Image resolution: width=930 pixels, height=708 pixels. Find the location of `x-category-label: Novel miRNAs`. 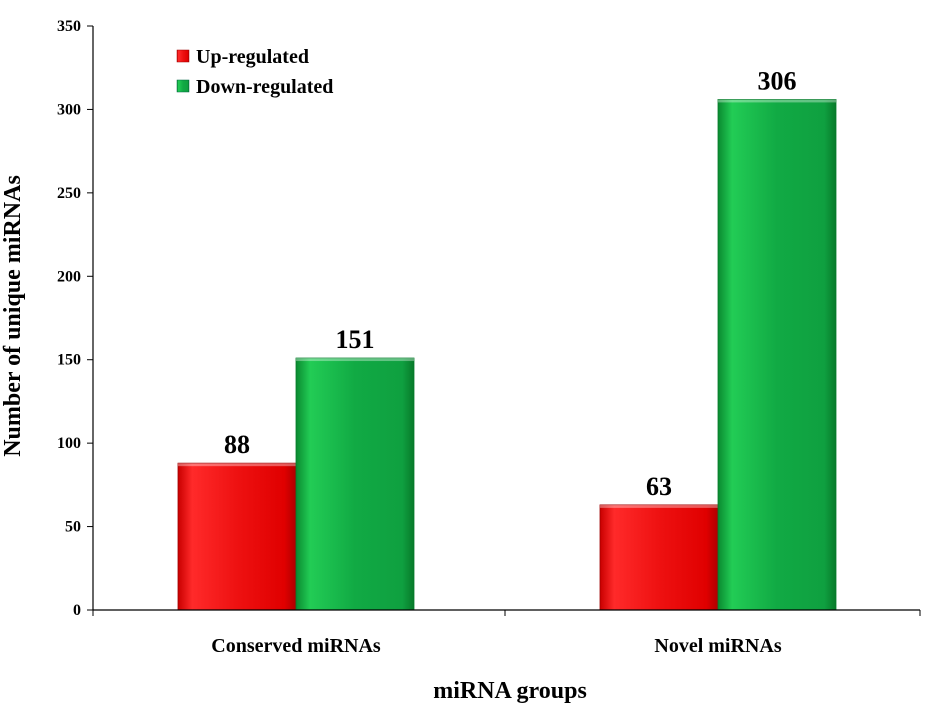

x-category-label: Novel miRNAs is located at coordinates (717, 646).